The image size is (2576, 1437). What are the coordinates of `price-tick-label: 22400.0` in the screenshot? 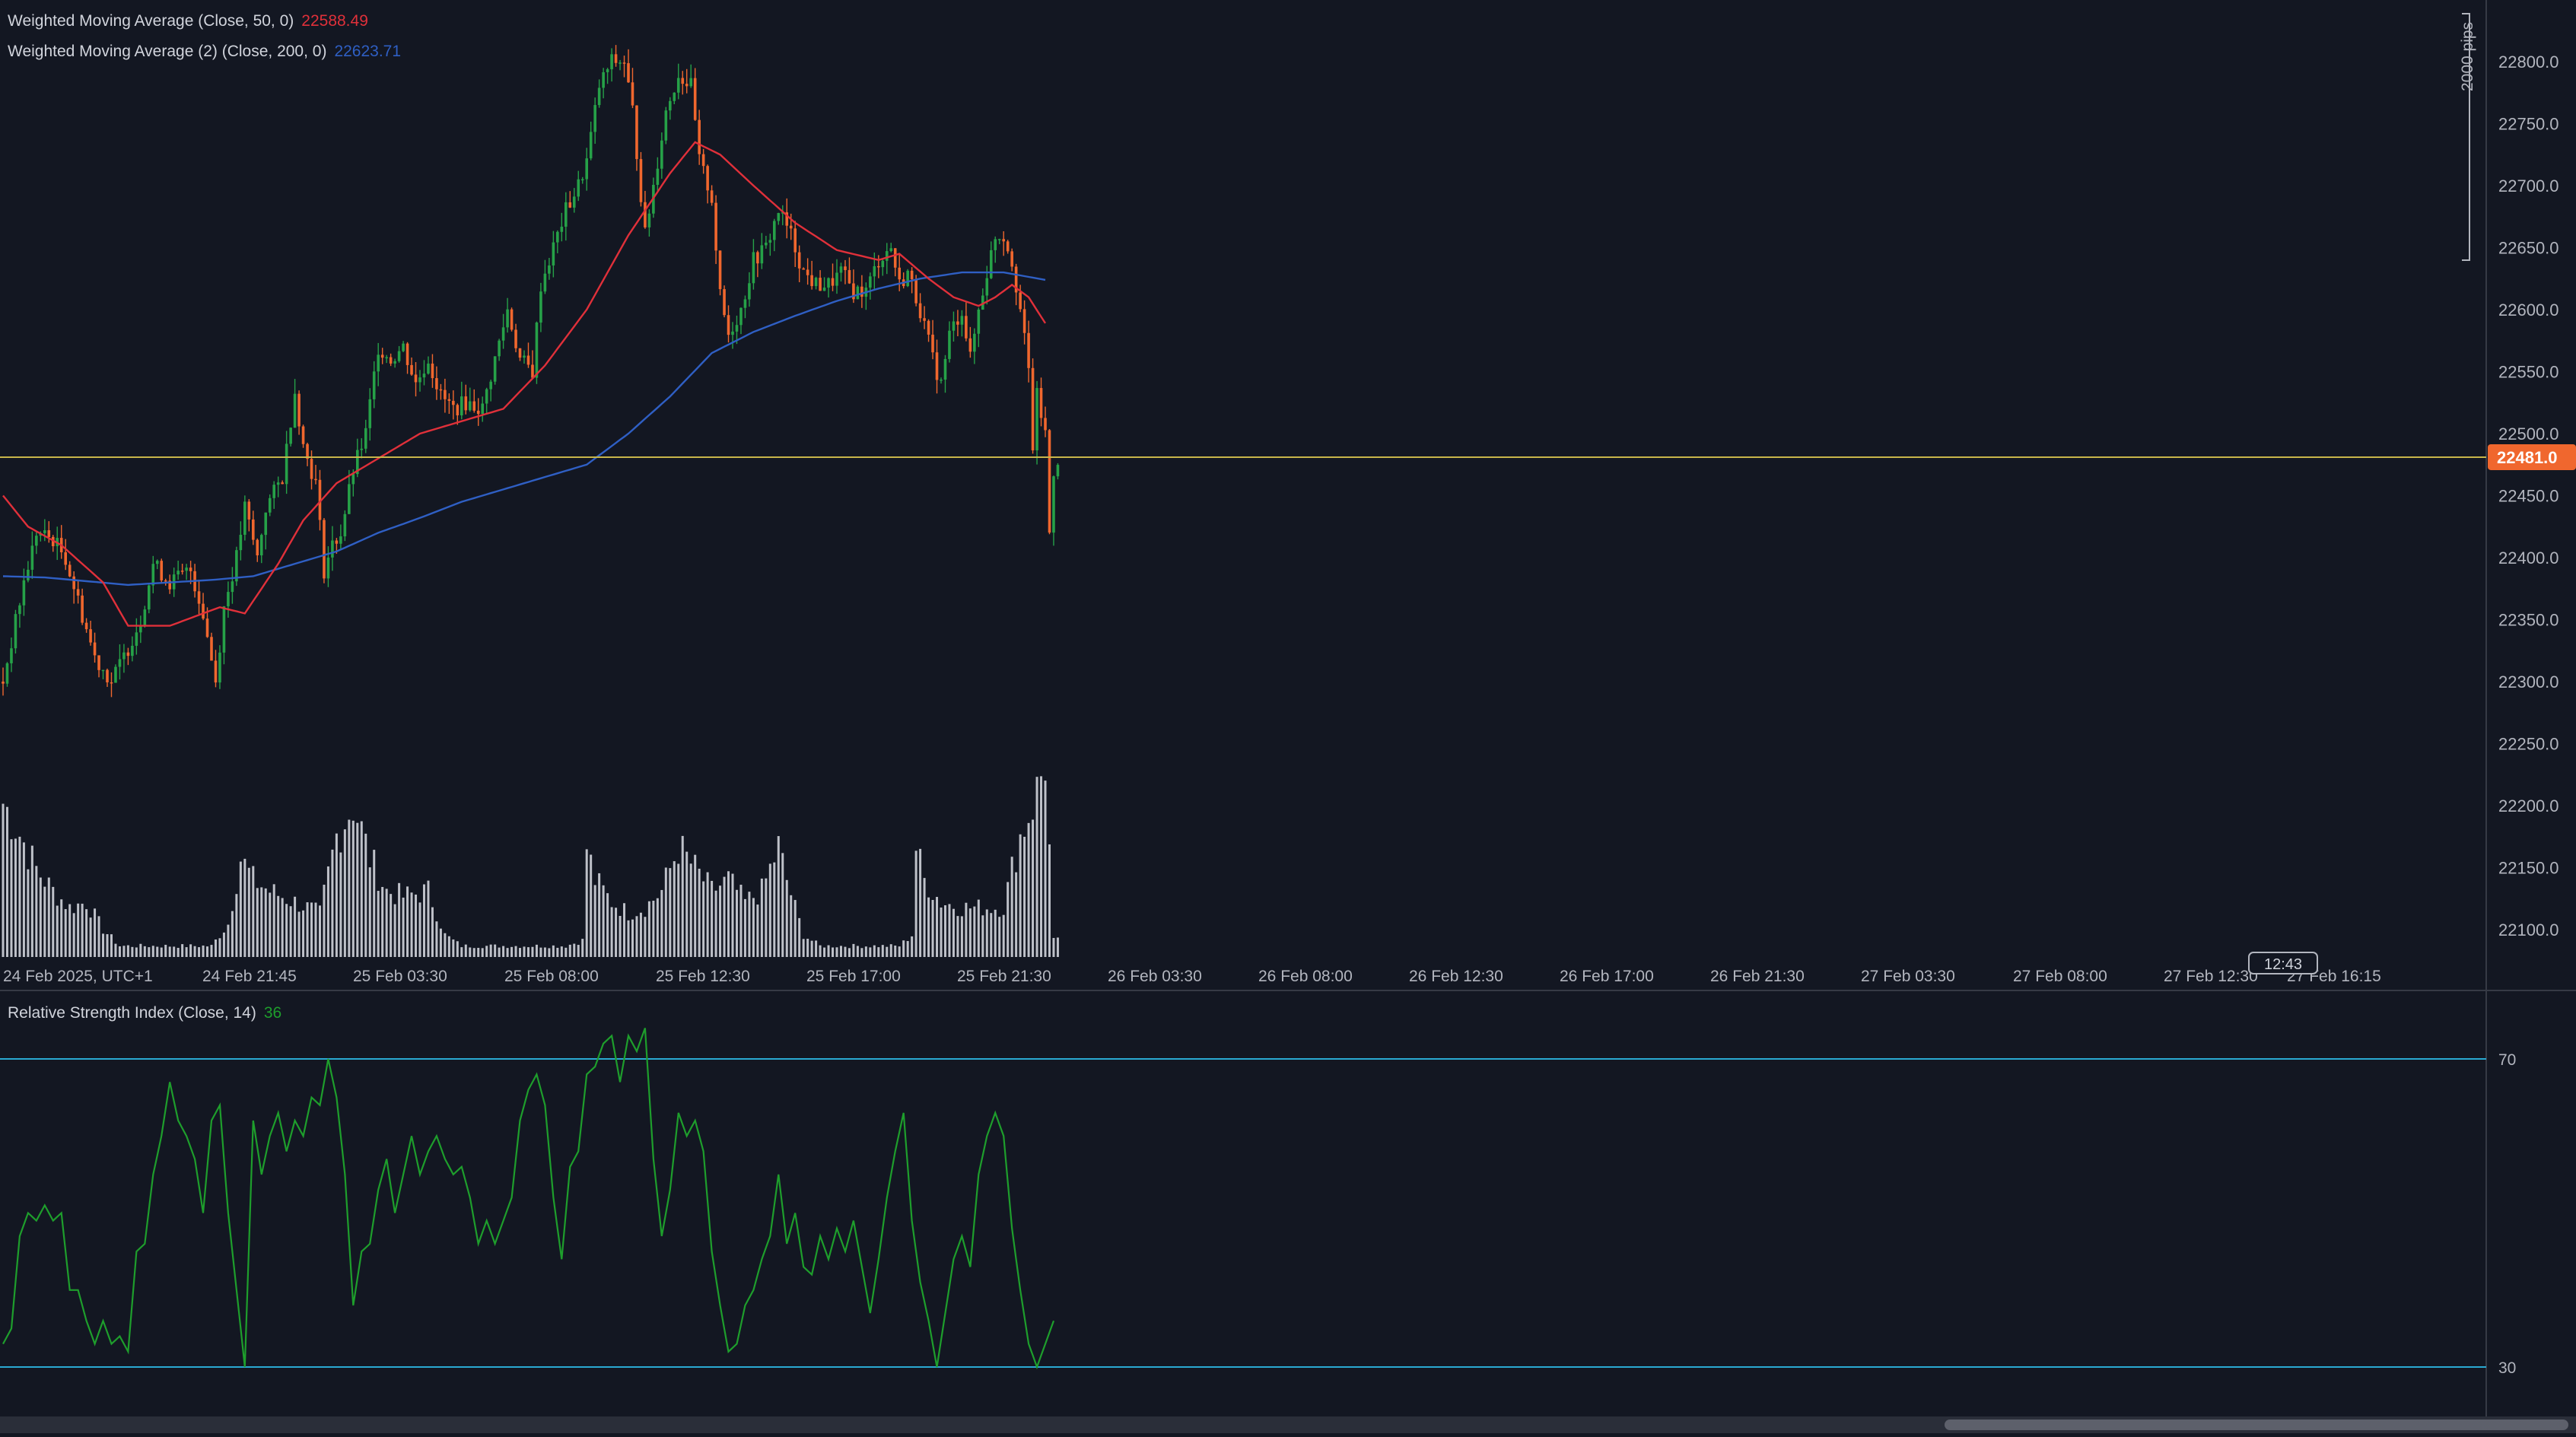 It's located at (2528, 557).